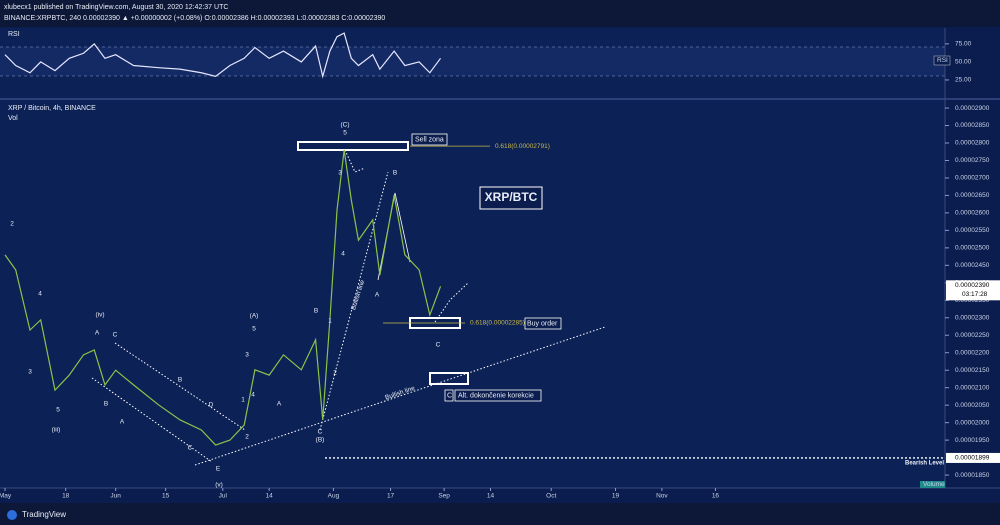  Describe the element at coordinates (972, 143) in the screenshot. I see `y-tick-label: 0.00002800` at that location.